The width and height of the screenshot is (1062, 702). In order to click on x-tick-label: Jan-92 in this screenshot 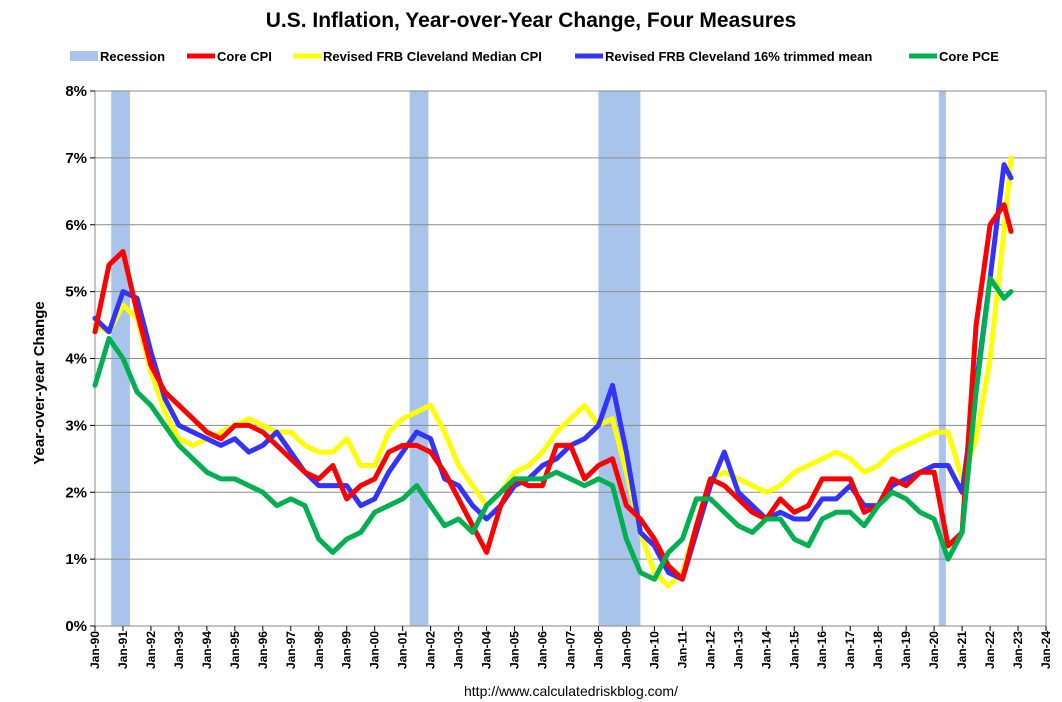, I will do `click(151, 650)`.